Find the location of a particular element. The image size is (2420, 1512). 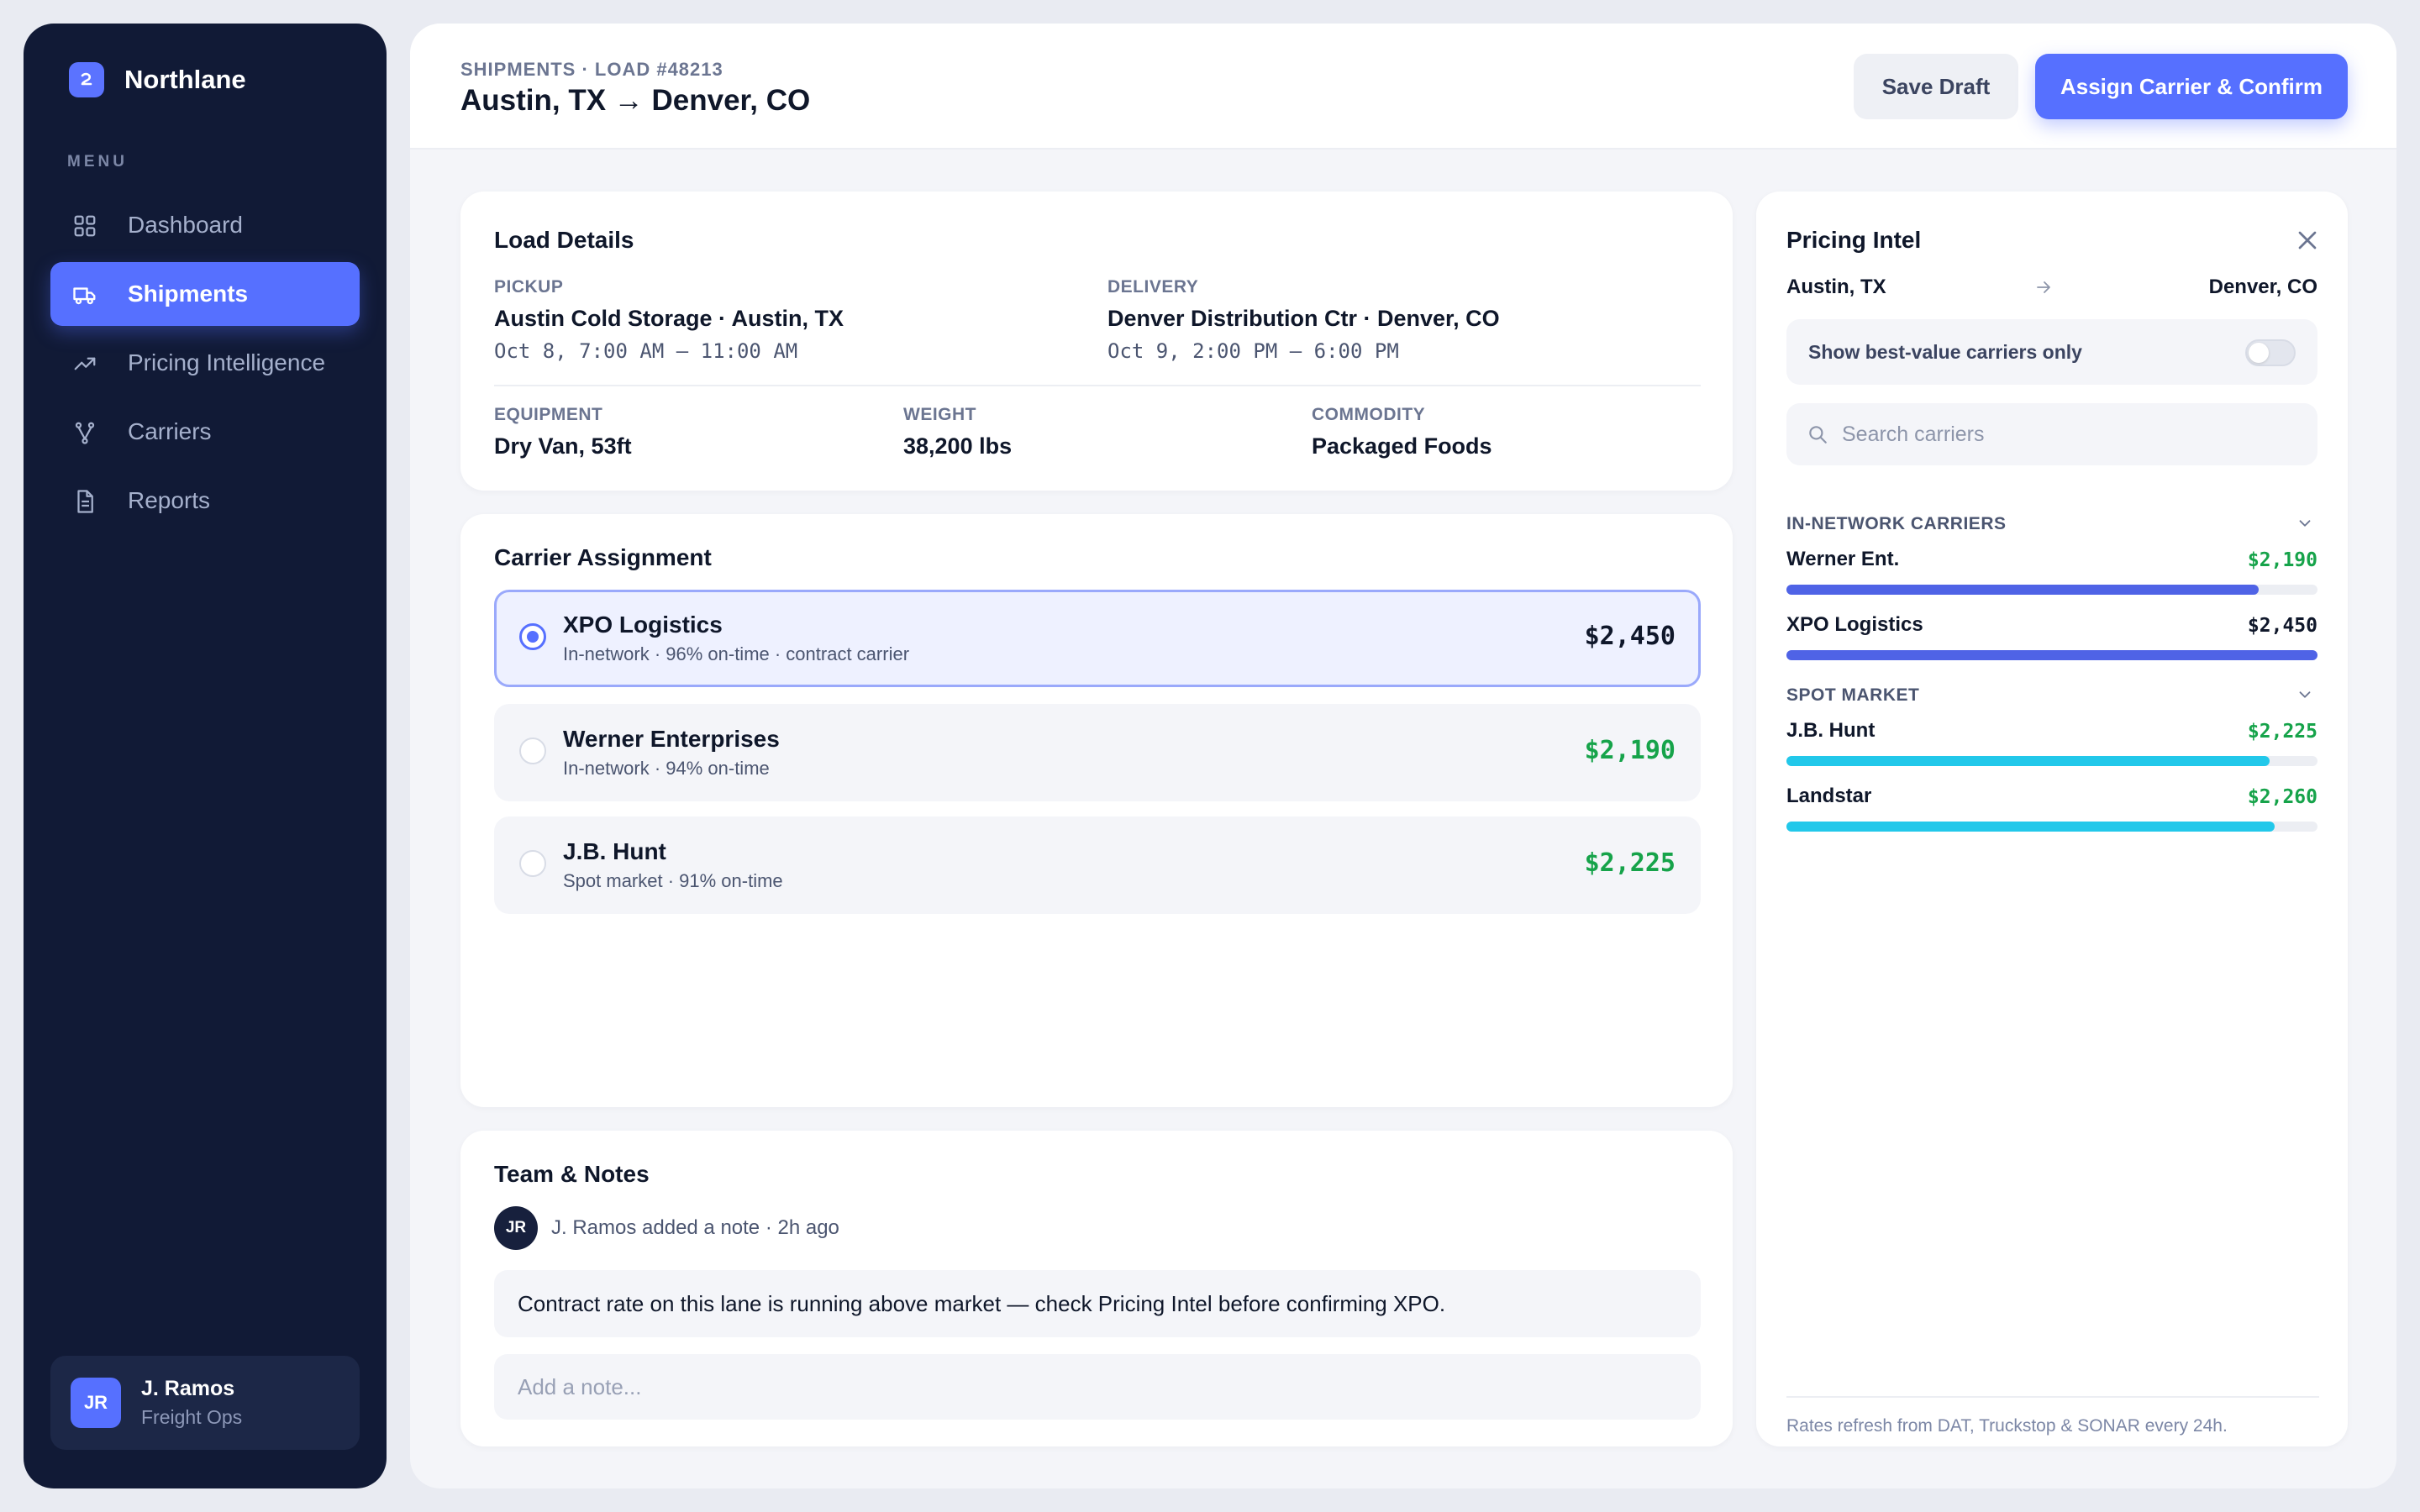

rate-row: Werner Ent. $2,190 is located at coordinates (2051, 573).